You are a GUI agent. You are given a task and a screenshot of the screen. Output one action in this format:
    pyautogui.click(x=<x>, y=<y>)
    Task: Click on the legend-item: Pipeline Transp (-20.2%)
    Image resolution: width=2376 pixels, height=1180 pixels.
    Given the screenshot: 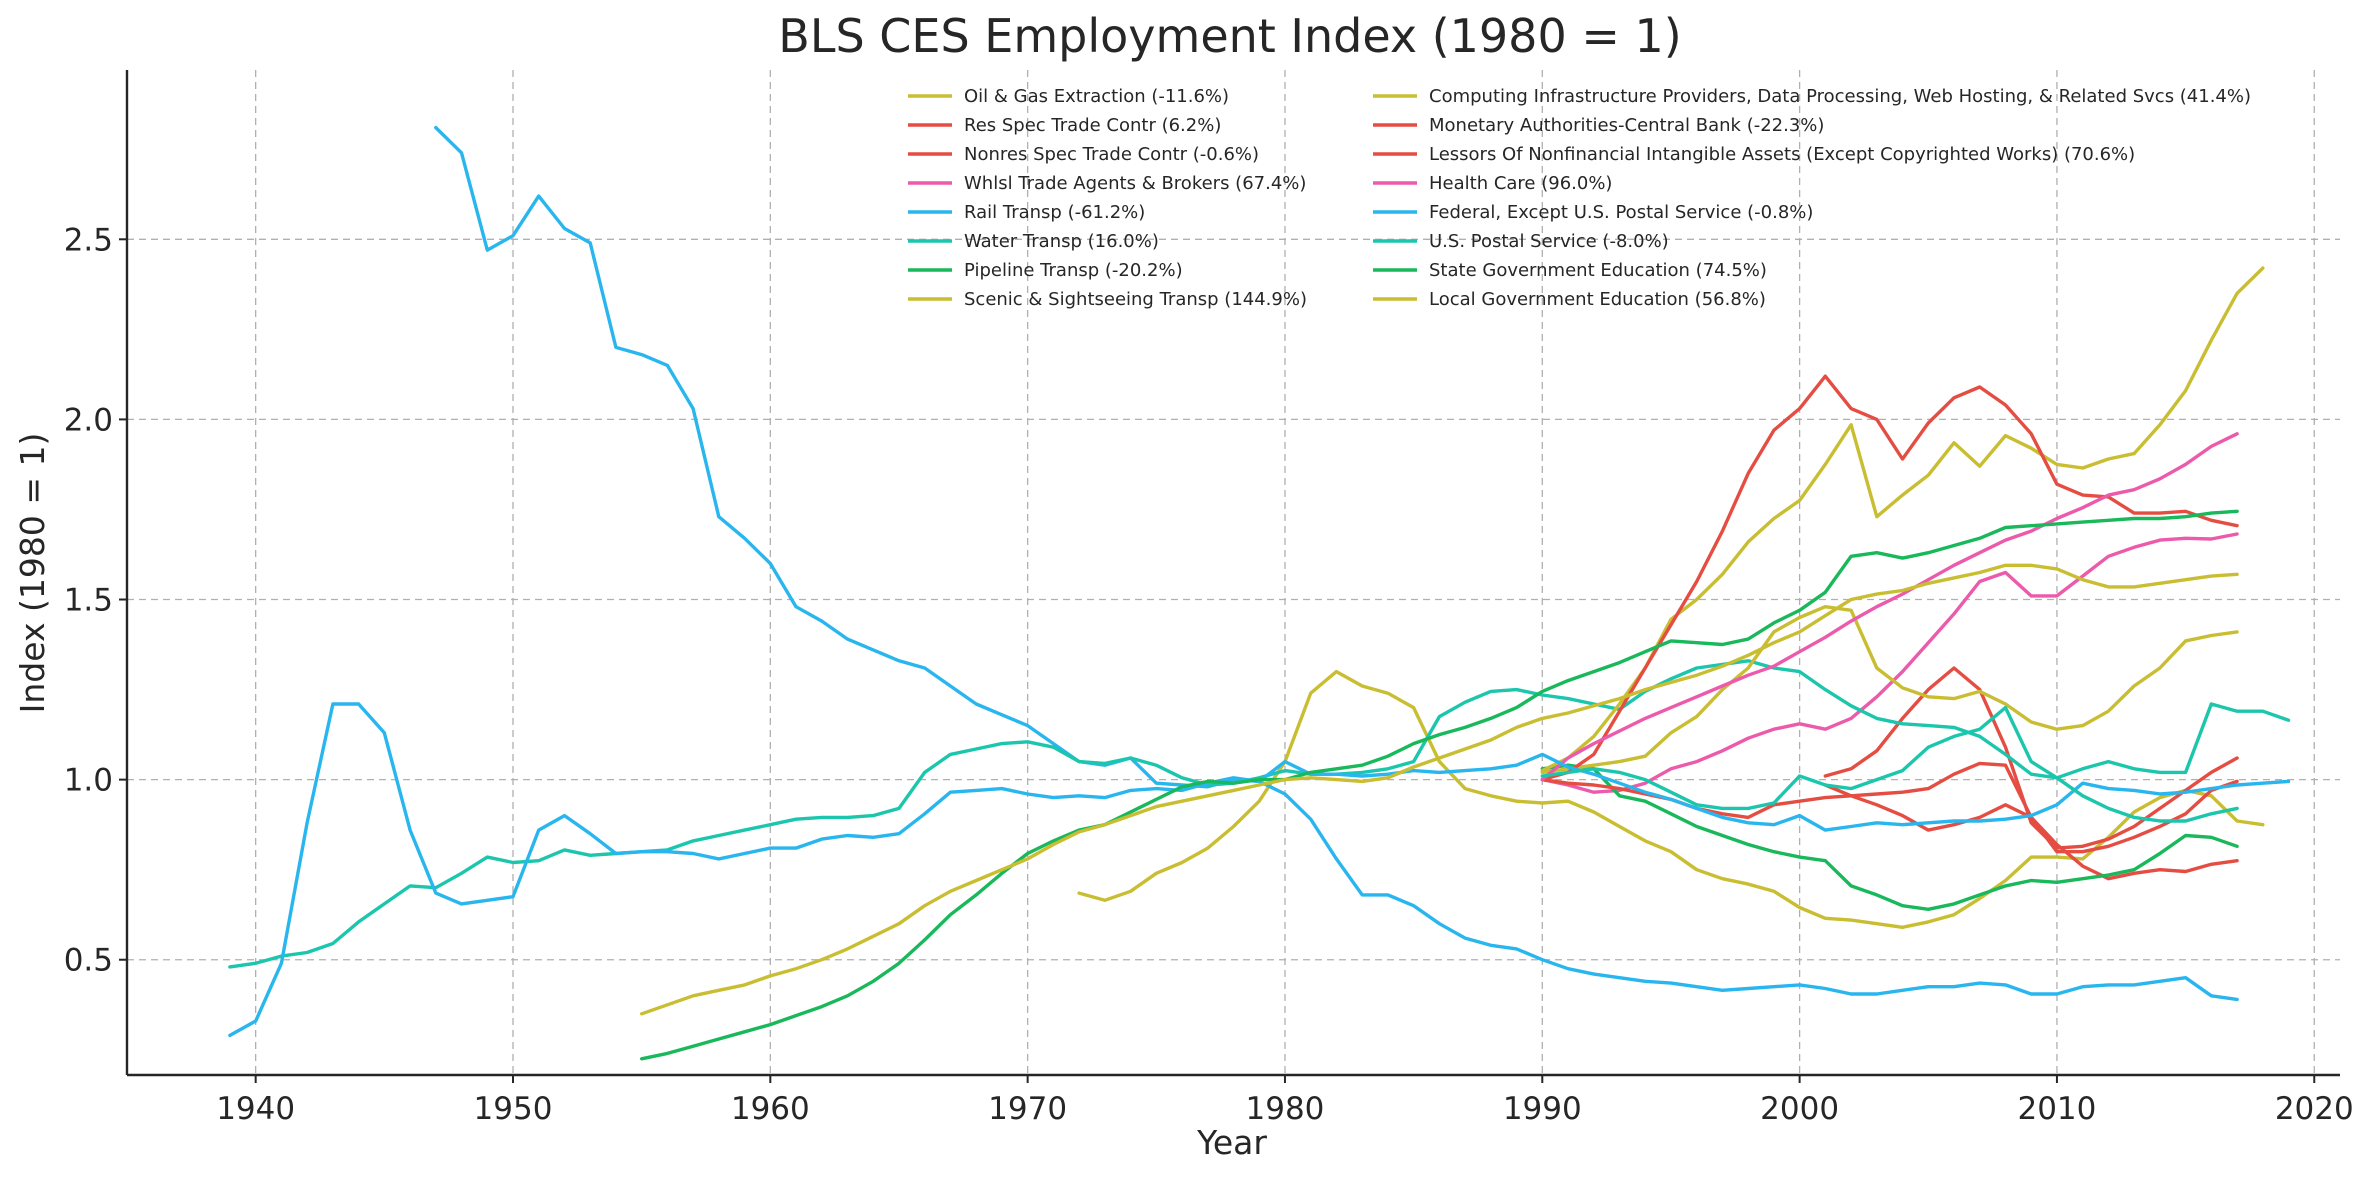 What is the action you would take?
    pyautogui.click(x=1045, y=270)
    